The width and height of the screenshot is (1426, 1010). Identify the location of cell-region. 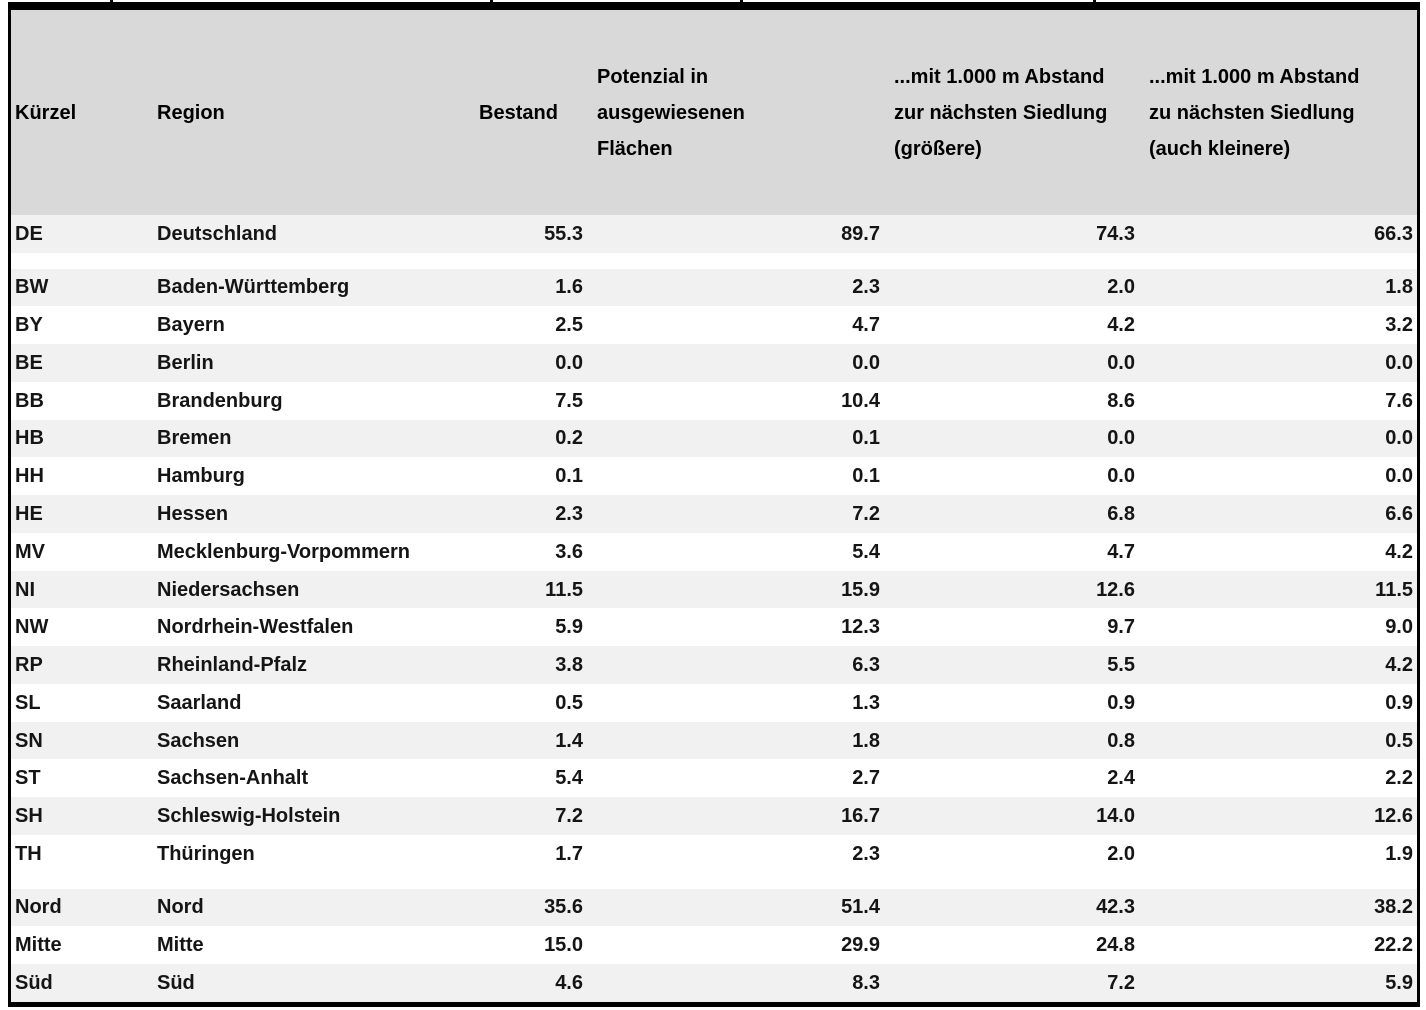
(312, 881).